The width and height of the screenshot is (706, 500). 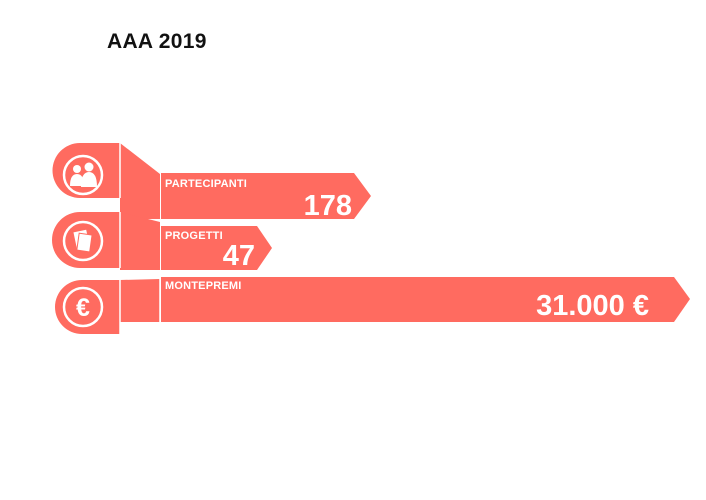 What do you see at coordinates (238, 256) in the screenshot?
I see `progetti-value: 47` at bounding box center [238, 256].